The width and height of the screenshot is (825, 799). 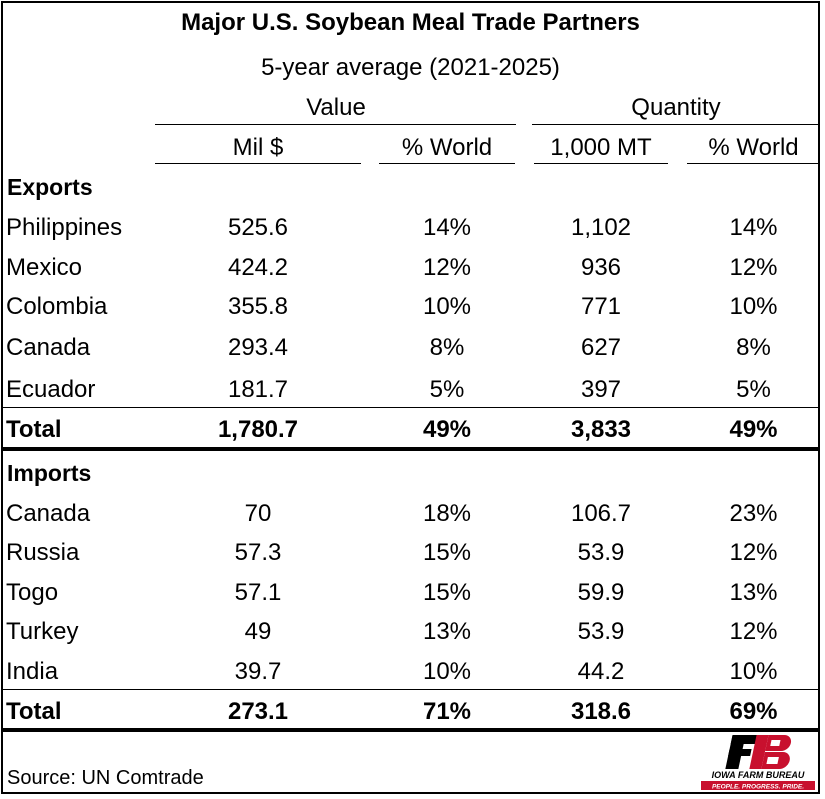 I want to click on value-mil: 57.1, so click(x=258, y=592).